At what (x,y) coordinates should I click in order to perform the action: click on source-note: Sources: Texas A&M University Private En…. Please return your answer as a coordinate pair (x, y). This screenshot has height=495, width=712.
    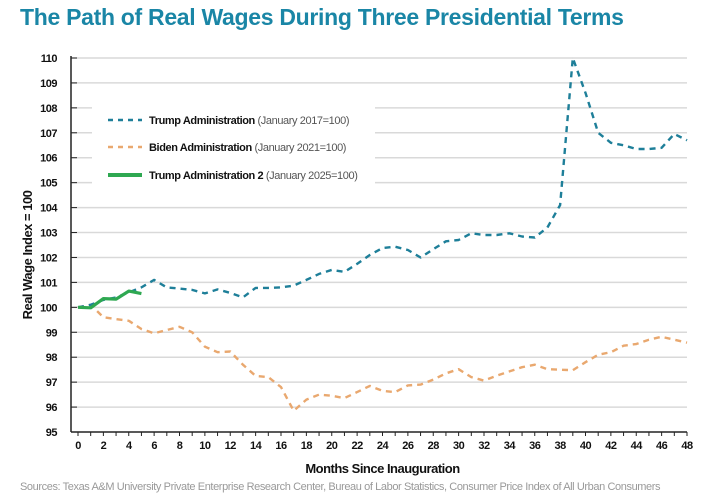
    Looking at the image, I should click on (340, 487).